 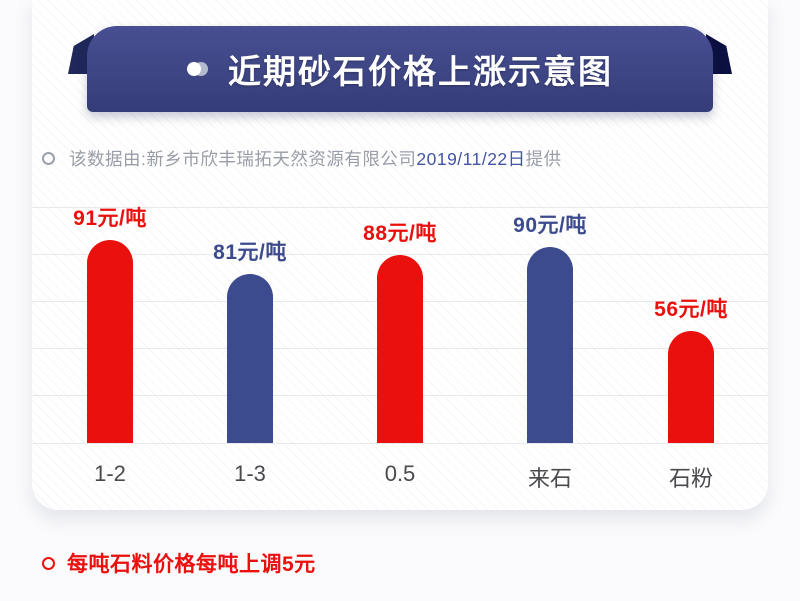 What do you see at coordinates (471, 159) in the screenshot?
I see `data-source-date: 2019/11/22日` at bounding box center [471, 159].